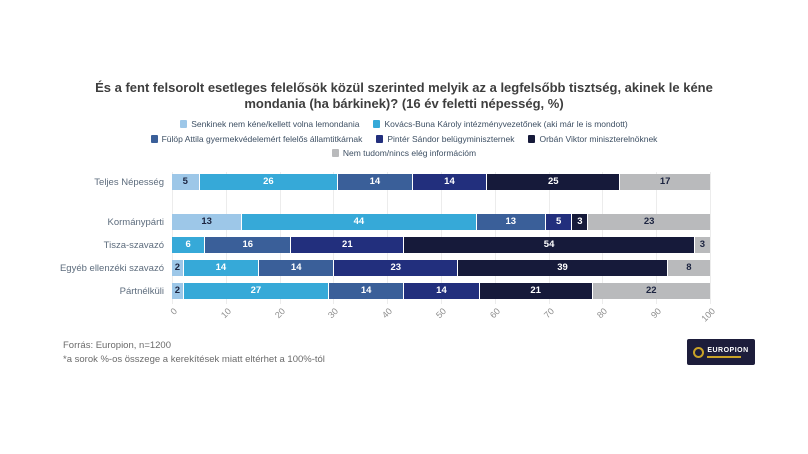 The height and width of the screenshot is (454, 808). Describe the element at coordinates (387, 313) in the screenshot. I see `x-tick-label: 40` at that location.